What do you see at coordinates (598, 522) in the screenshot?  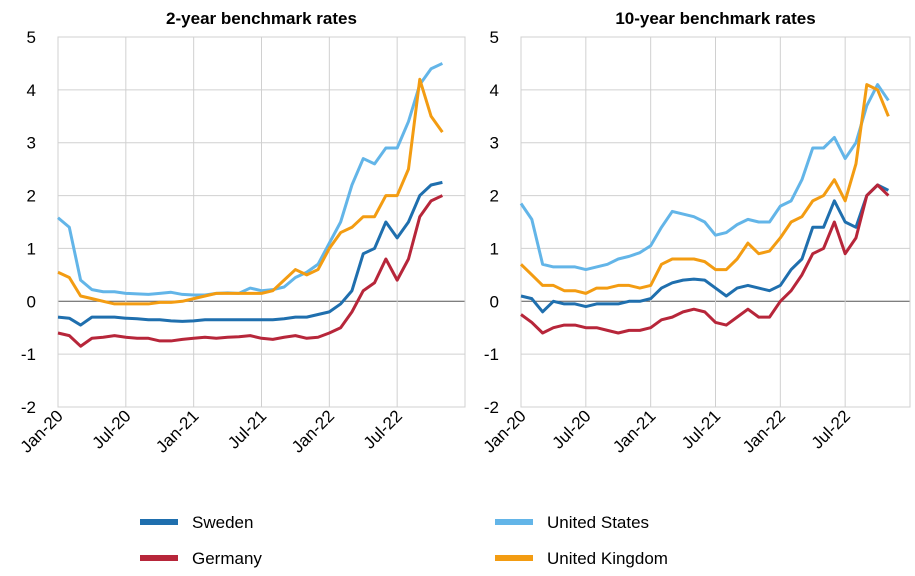 I see `legend-label: United States` at bounding box center [598, 522].